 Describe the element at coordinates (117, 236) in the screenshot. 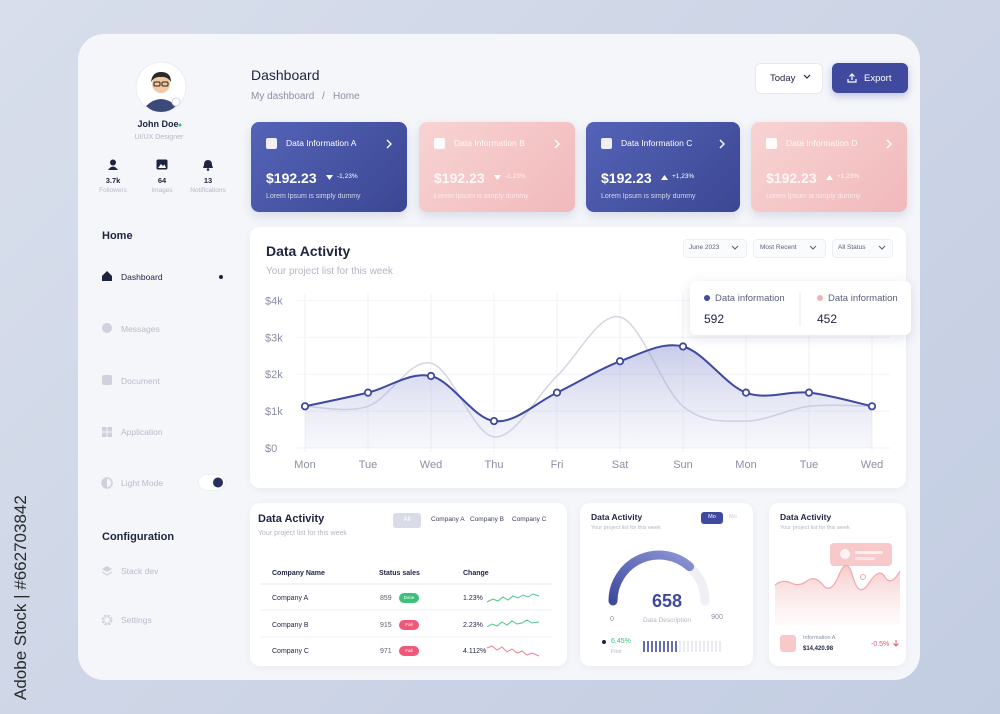

I see `nav-heading: Home` at that location.